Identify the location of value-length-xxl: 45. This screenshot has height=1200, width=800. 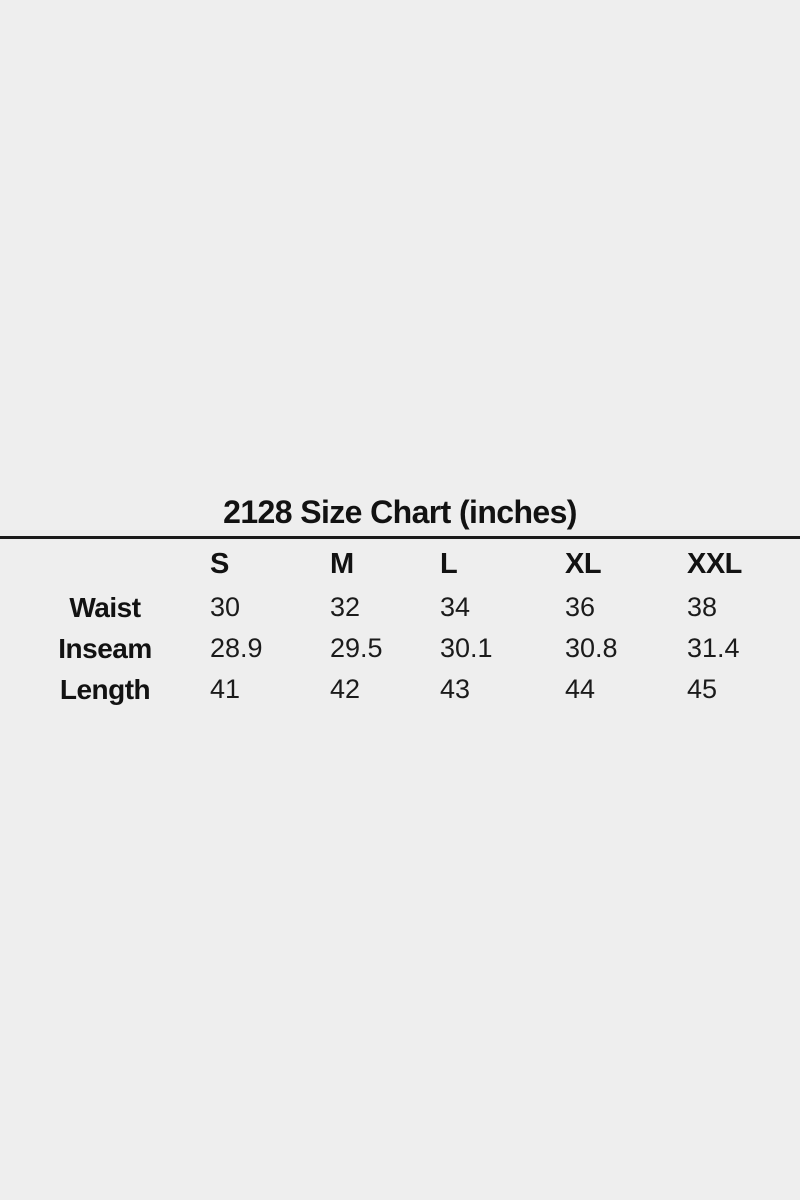
(702, 689).